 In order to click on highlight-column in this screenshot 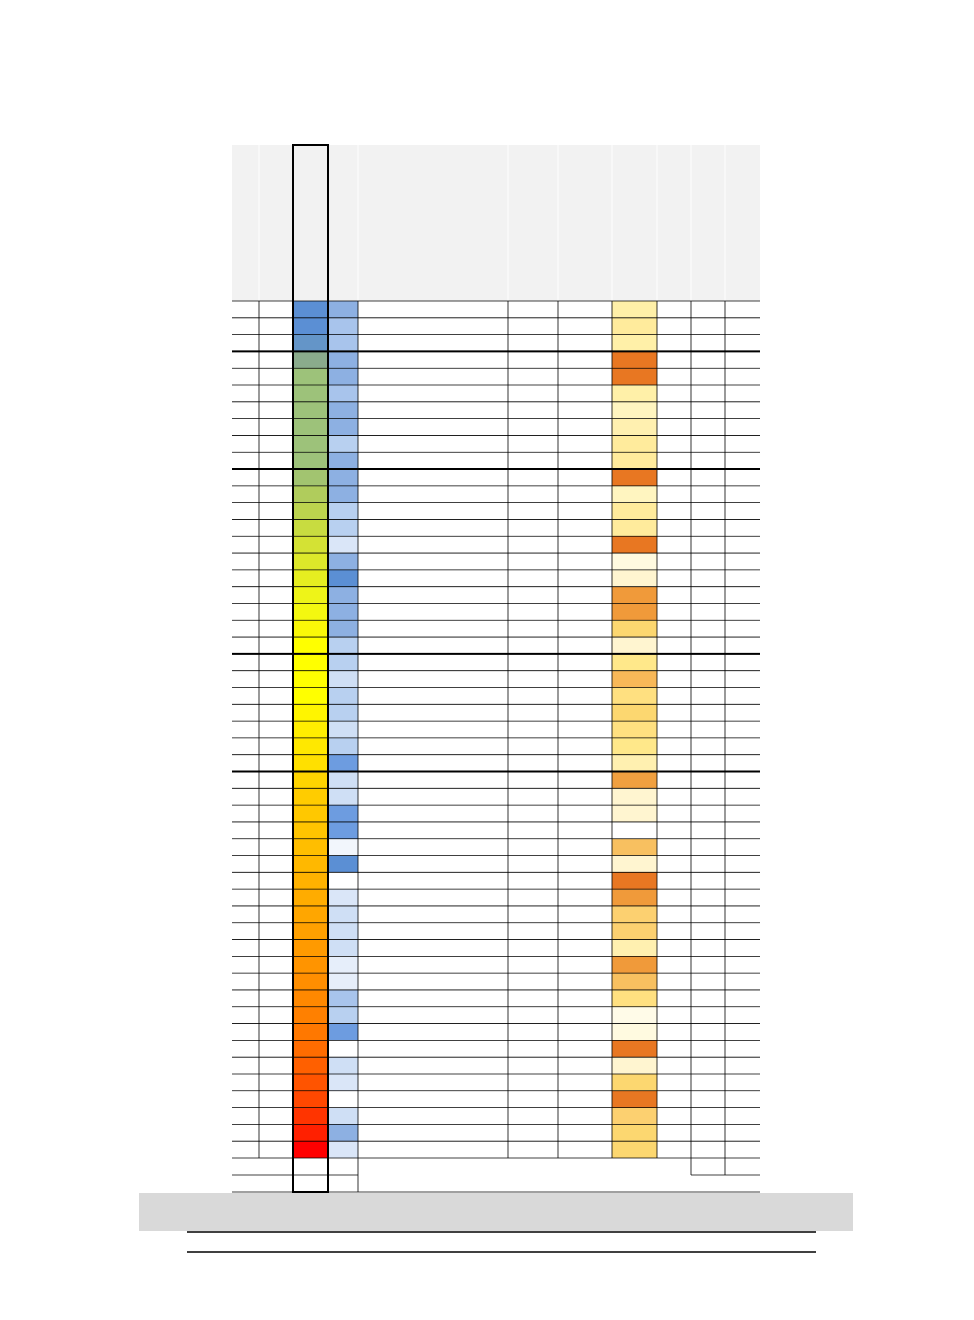, I will do `click(310, 668)`.